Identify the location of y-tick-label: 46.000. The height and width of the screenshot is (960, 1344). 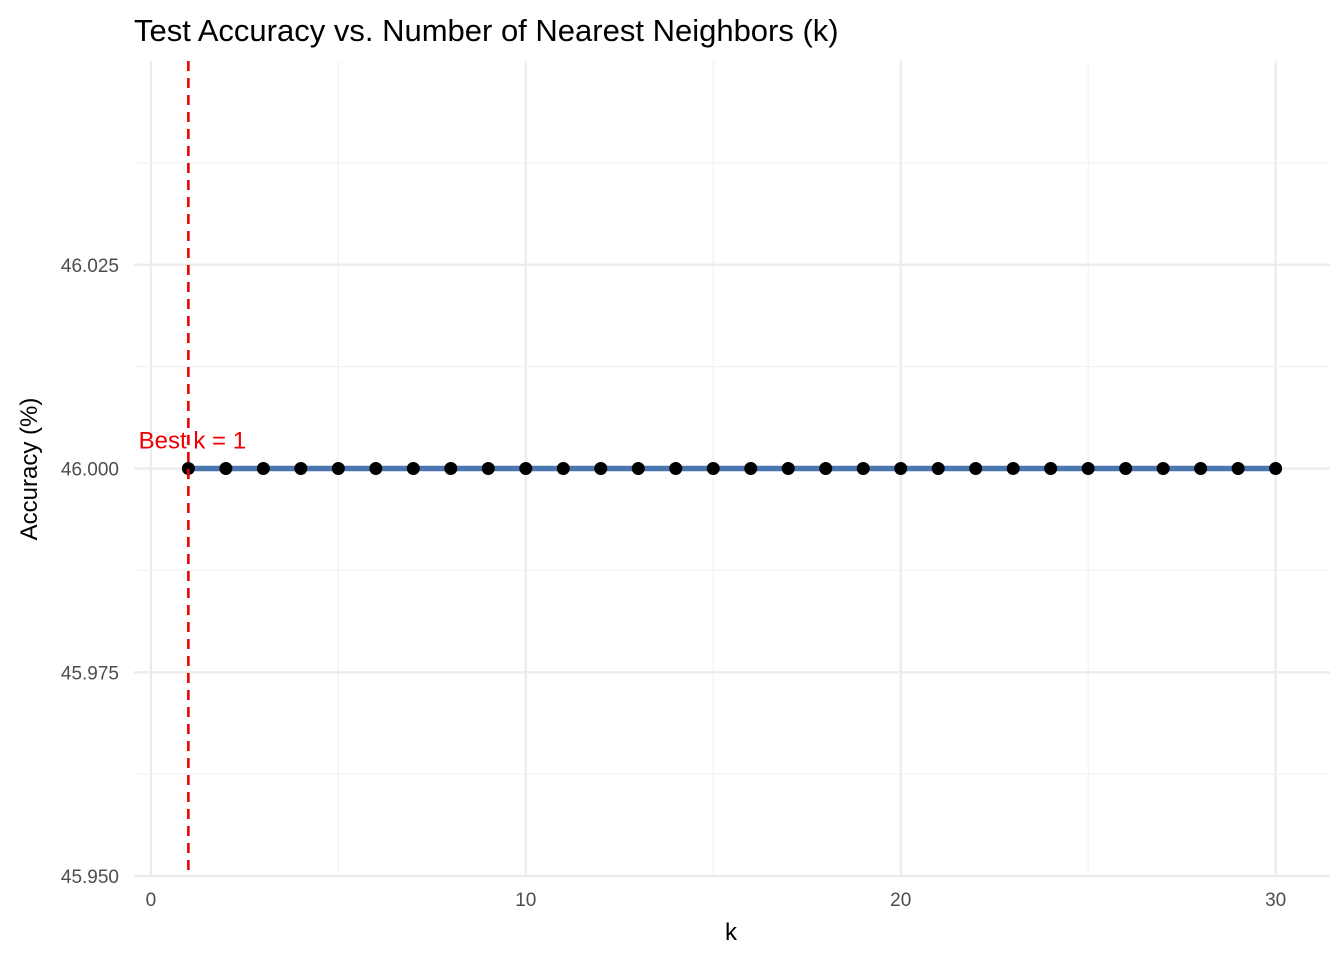
(90, 470).